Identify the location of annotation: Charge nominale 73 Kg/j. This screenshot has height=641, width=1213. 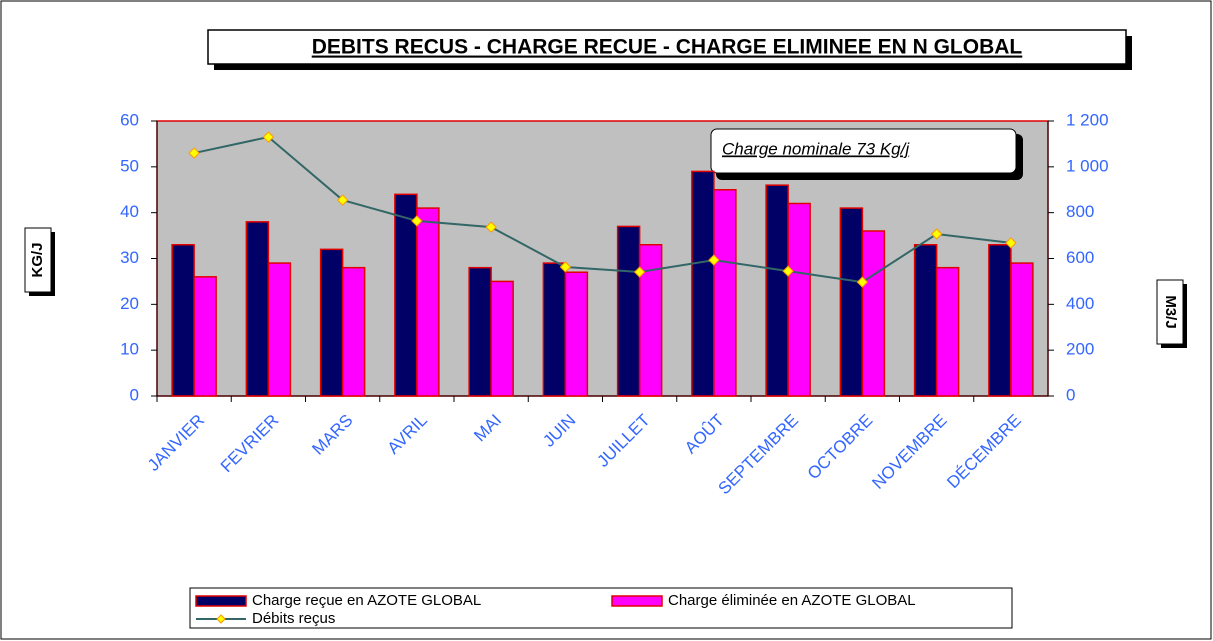
(816, 148).